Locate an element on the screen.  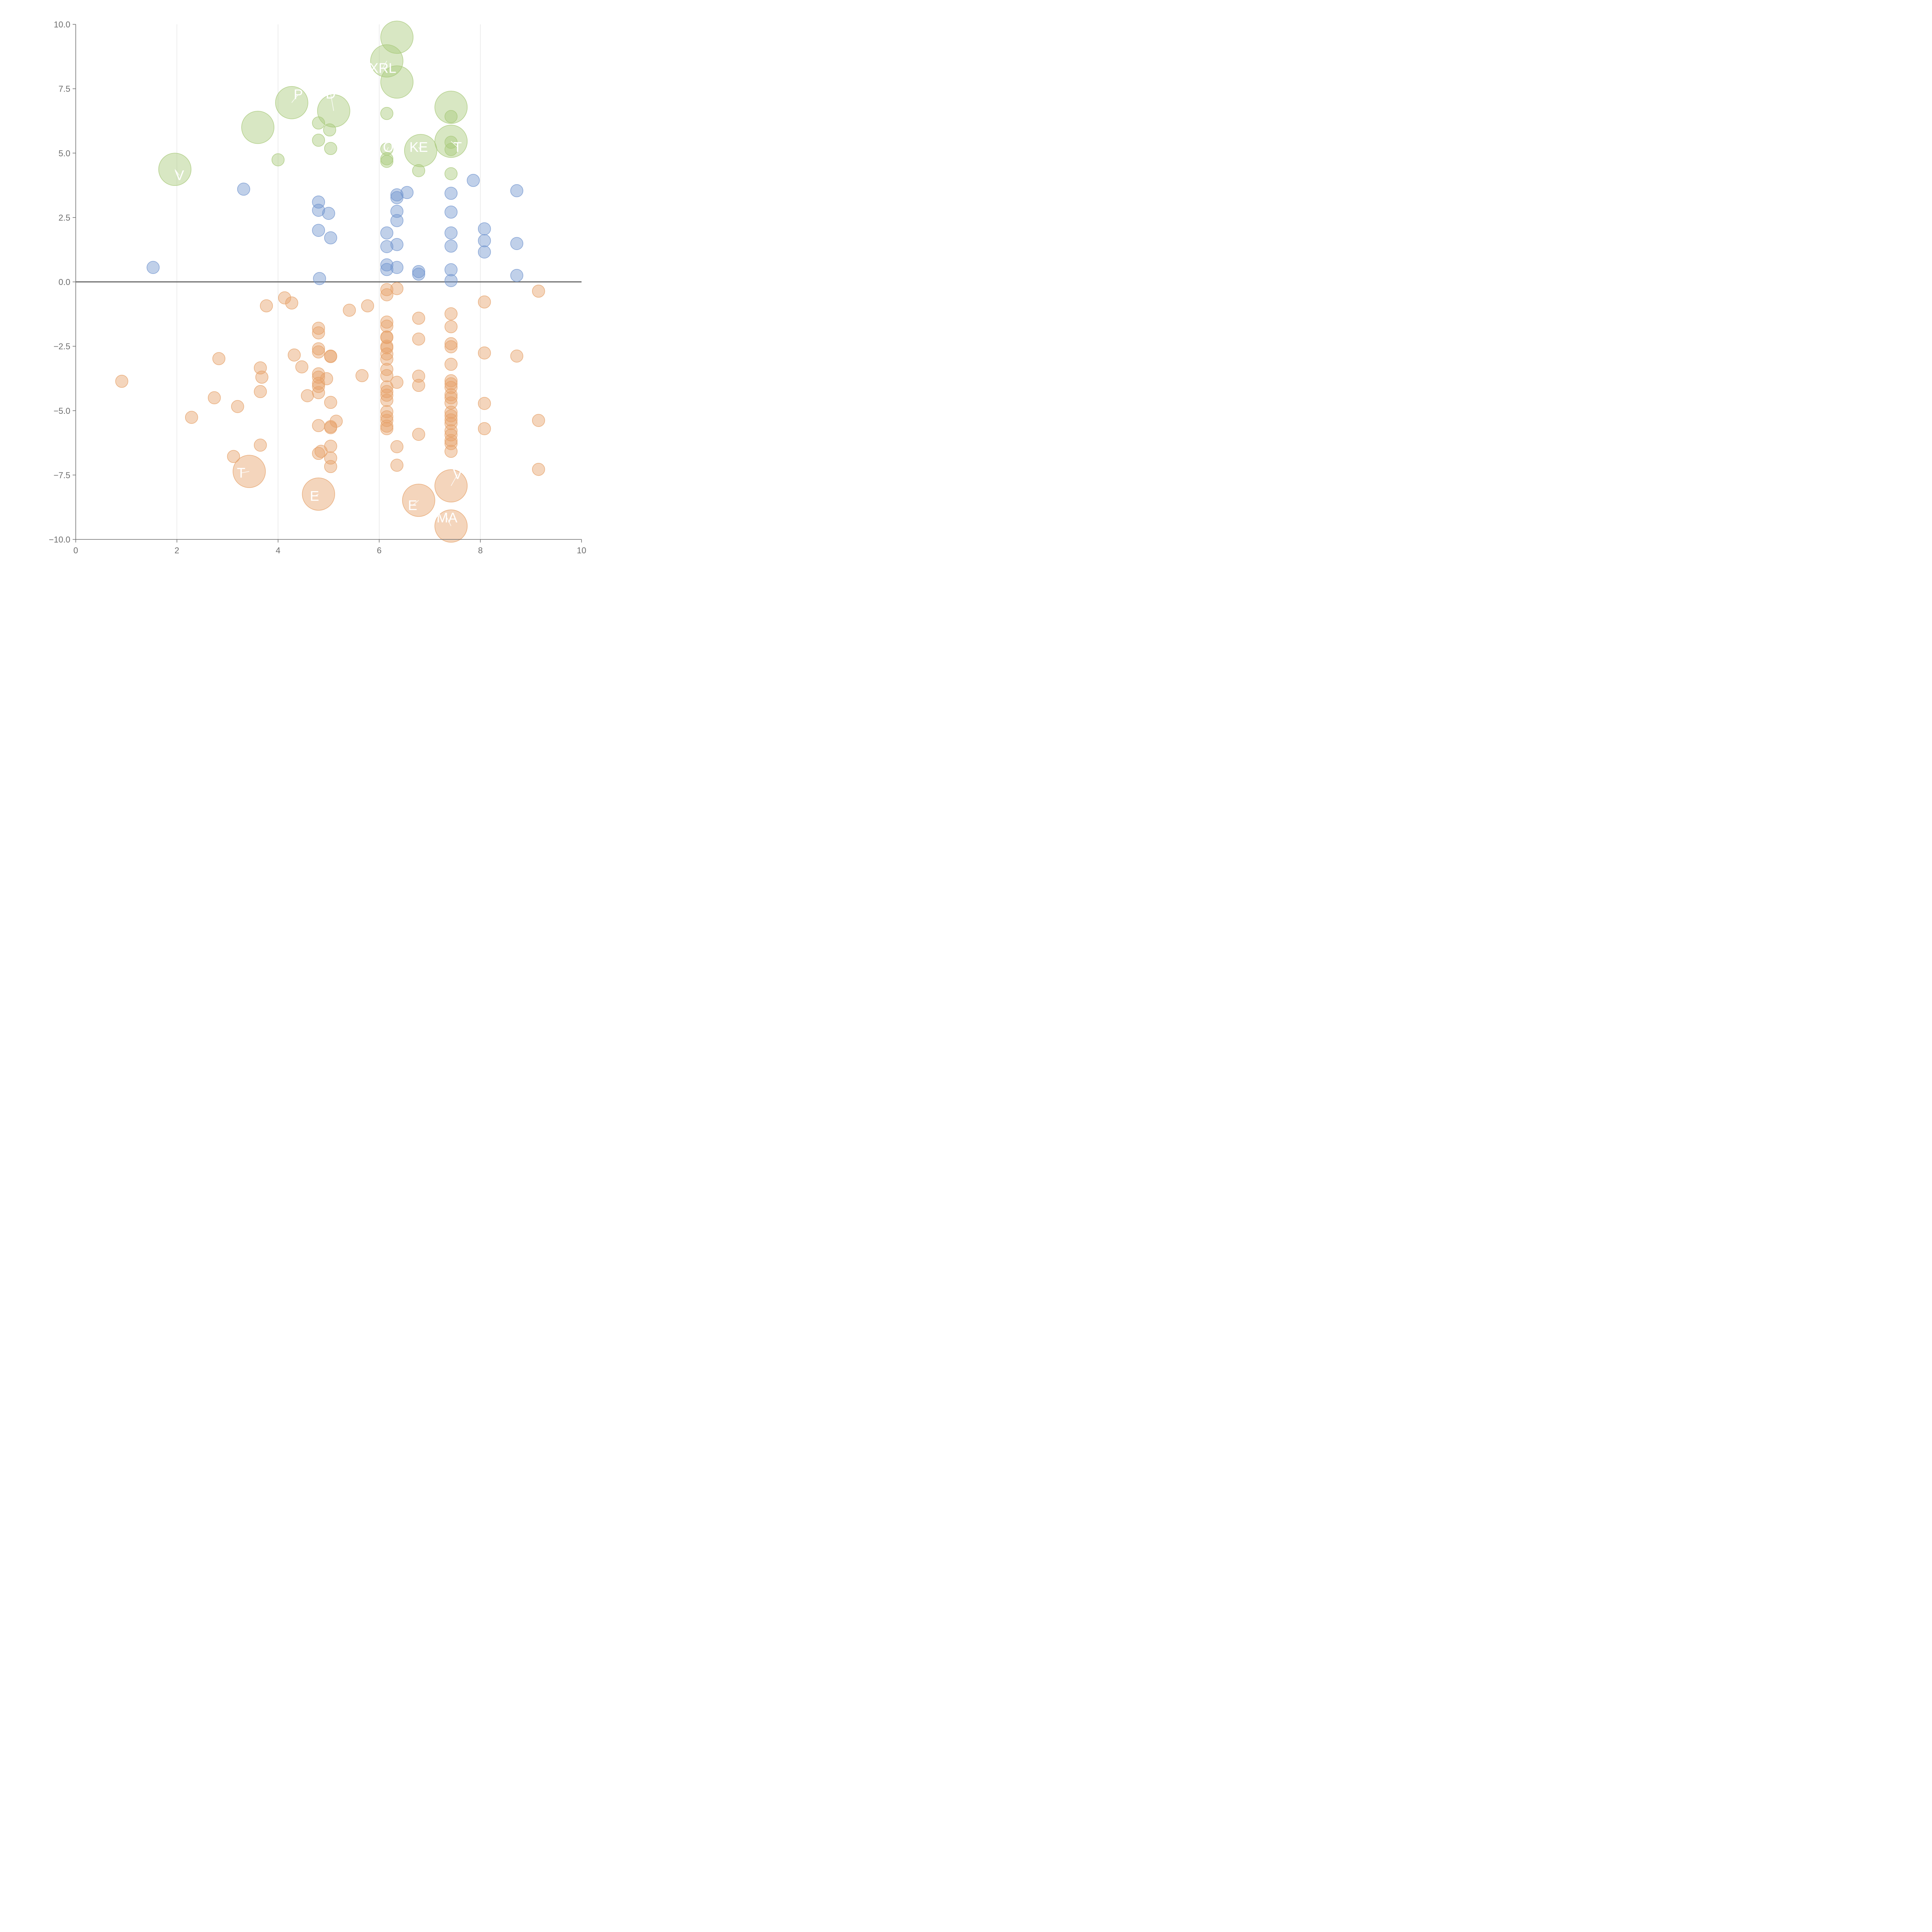
y-tick-label-8: 10.0 is located at coordinates (62, 25).